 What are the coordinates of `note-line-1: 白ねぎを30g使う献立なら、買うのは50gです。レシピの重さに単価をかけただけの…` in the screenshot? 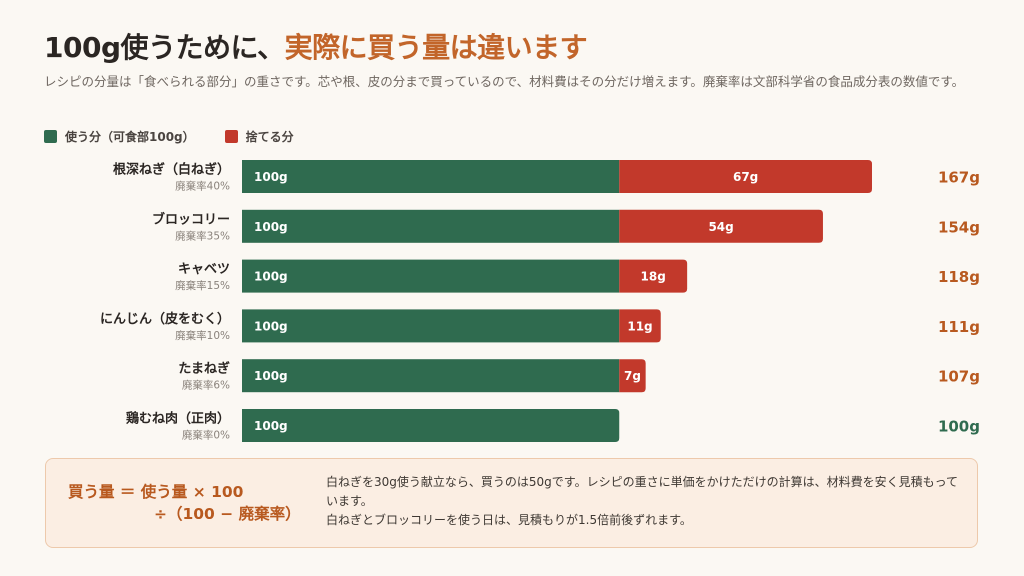 It's located at (642, 491).